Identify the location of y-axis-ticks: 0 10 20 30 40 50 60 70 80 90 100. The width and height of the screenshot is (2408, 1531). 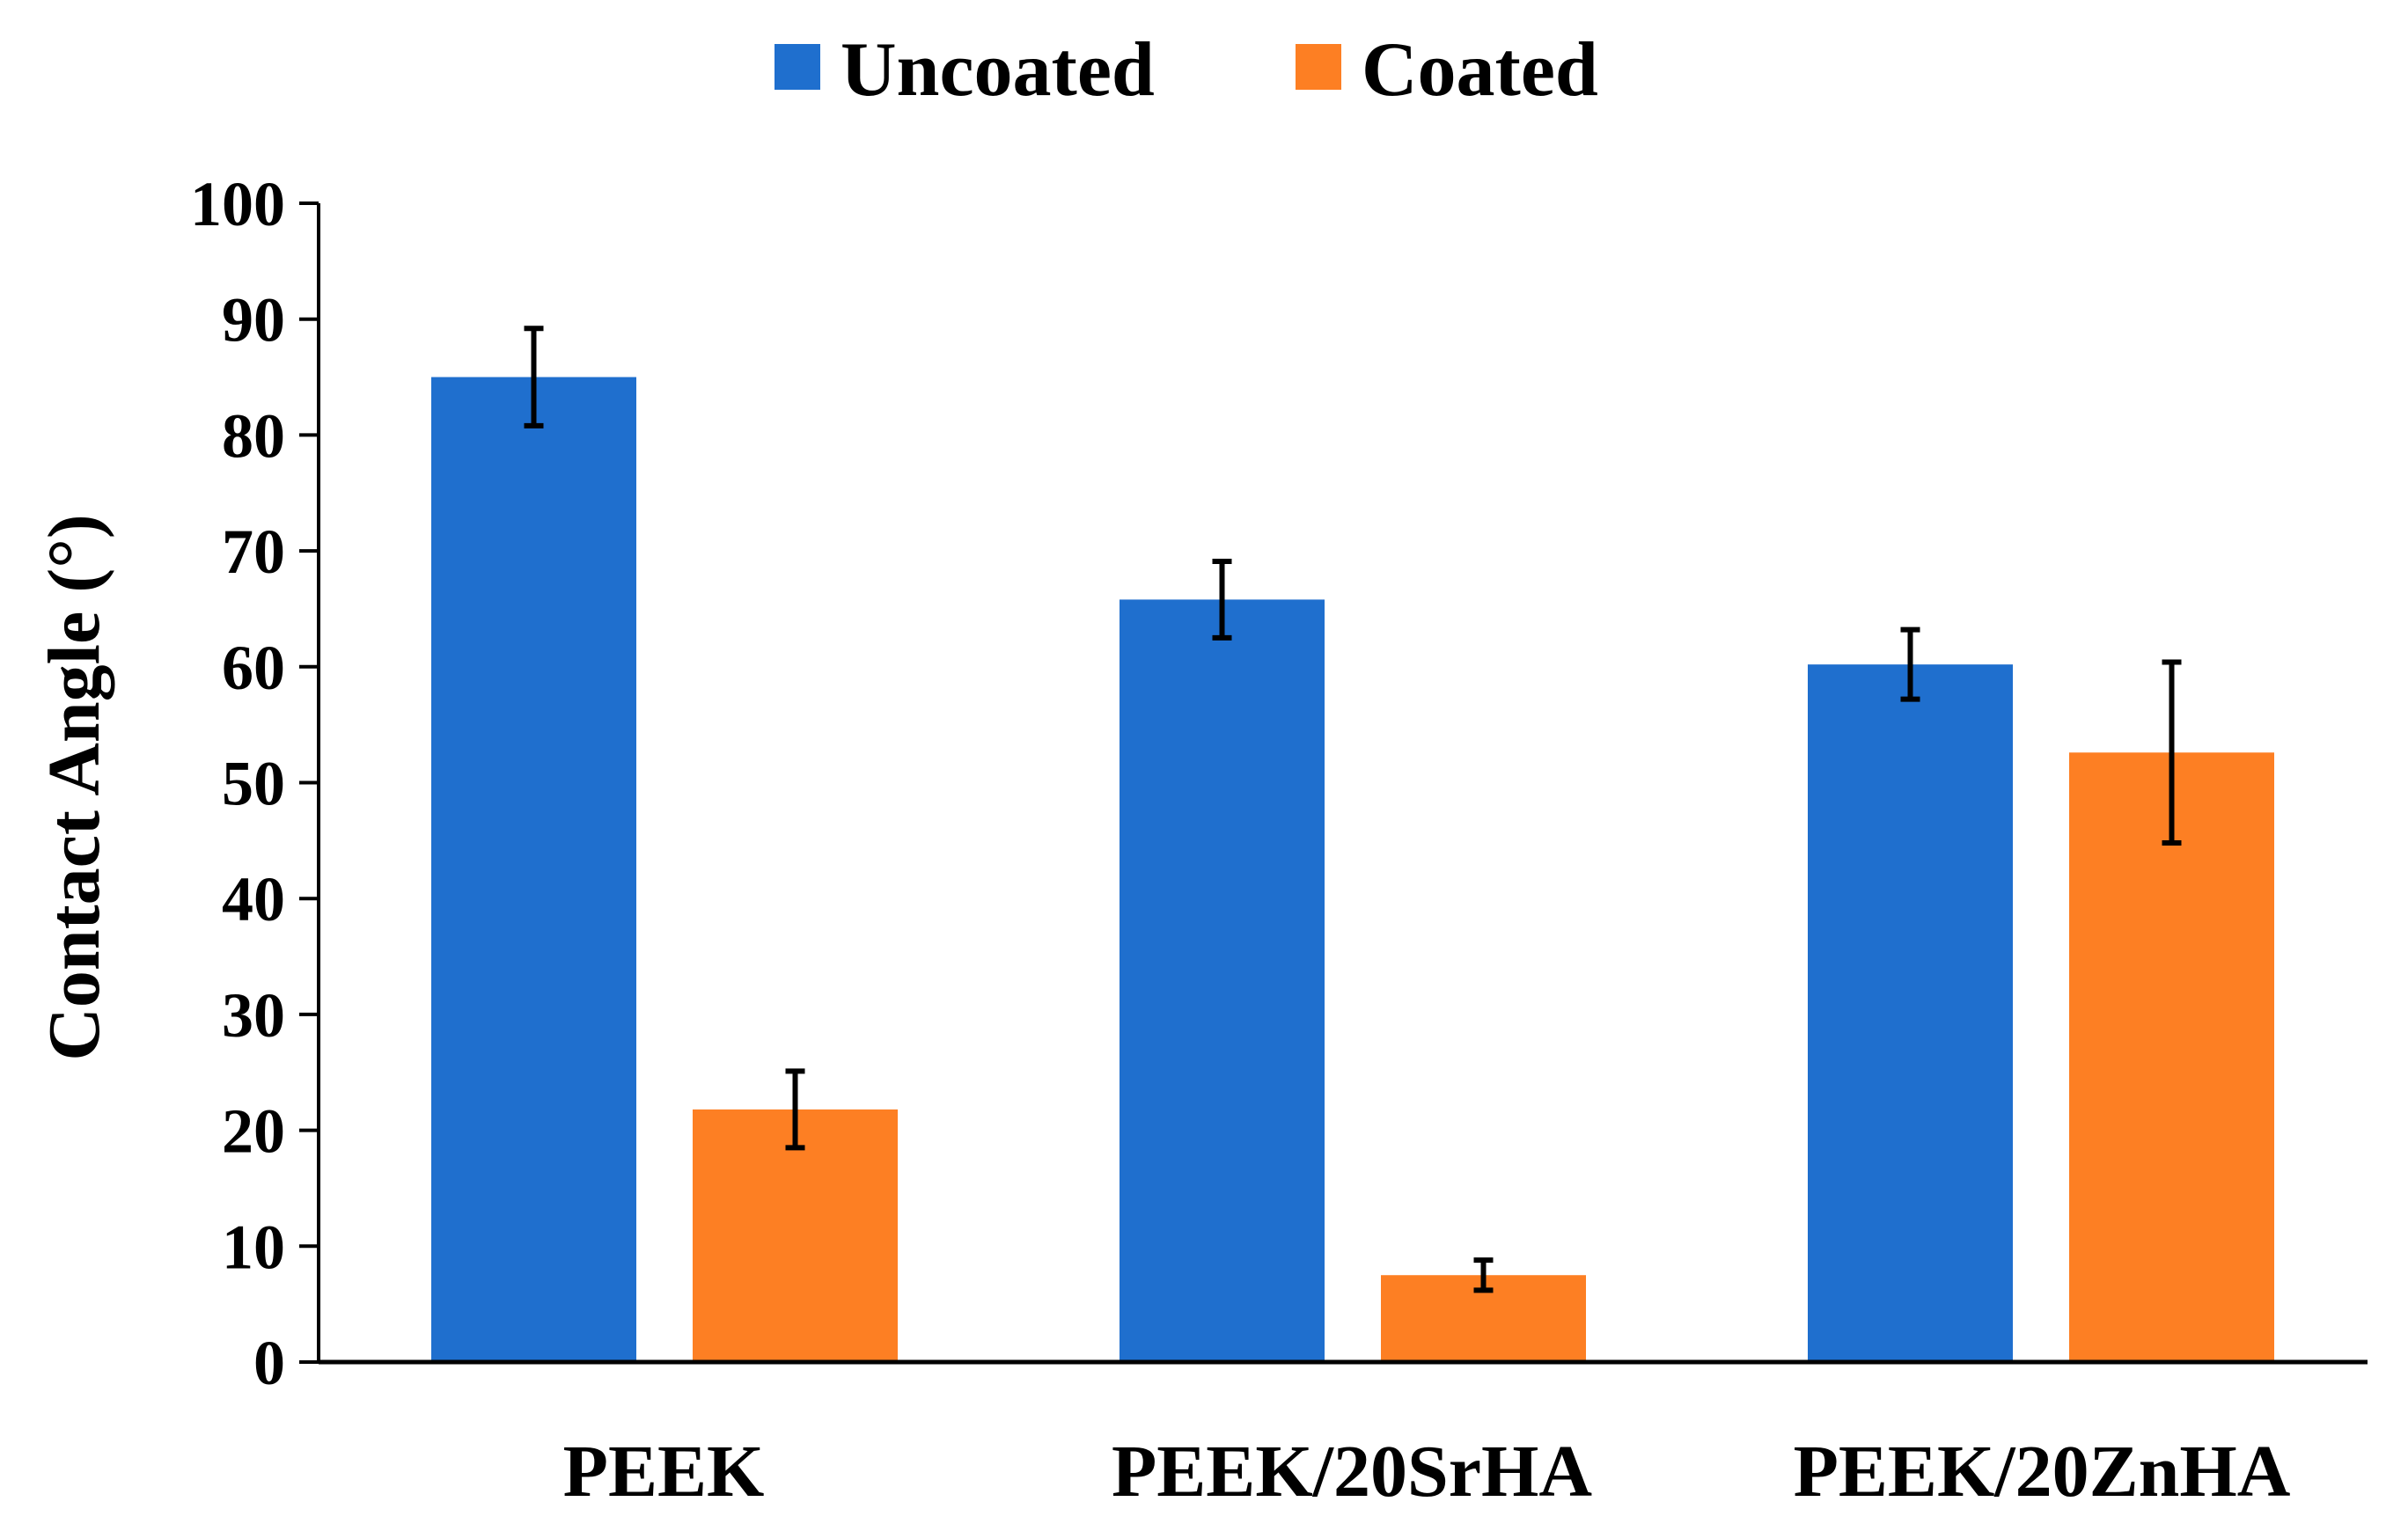
(254, 783).